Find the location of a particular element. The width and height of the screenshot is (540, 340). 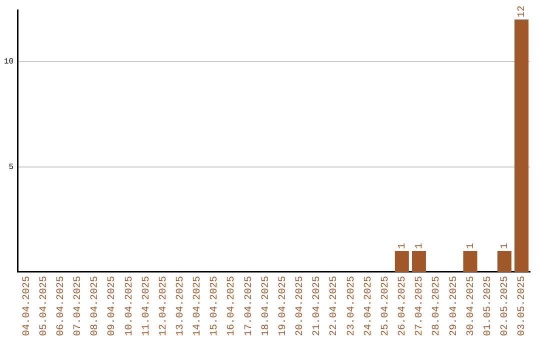

x-tick-label: 27.04.2025 is located at coordinates (420, 306).